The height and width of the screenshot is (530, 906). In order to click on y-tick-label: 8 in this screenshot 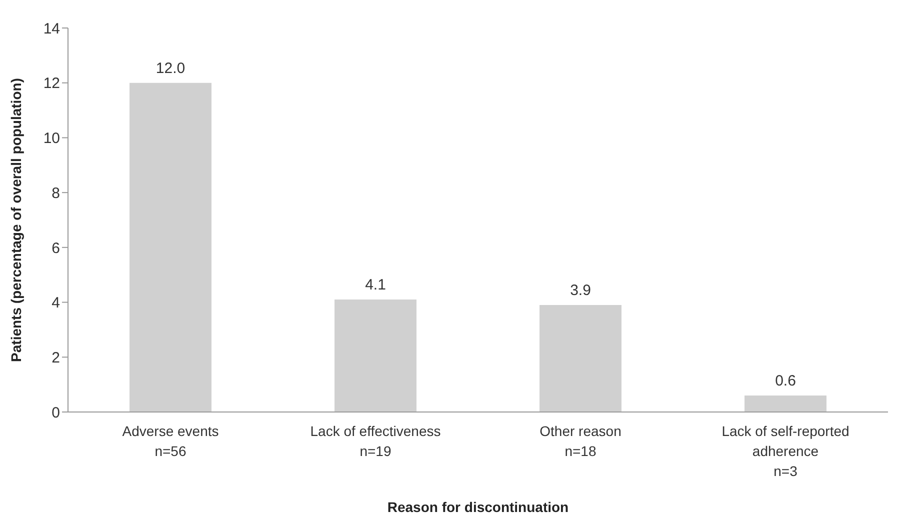, I will do `click(56, 193)`.